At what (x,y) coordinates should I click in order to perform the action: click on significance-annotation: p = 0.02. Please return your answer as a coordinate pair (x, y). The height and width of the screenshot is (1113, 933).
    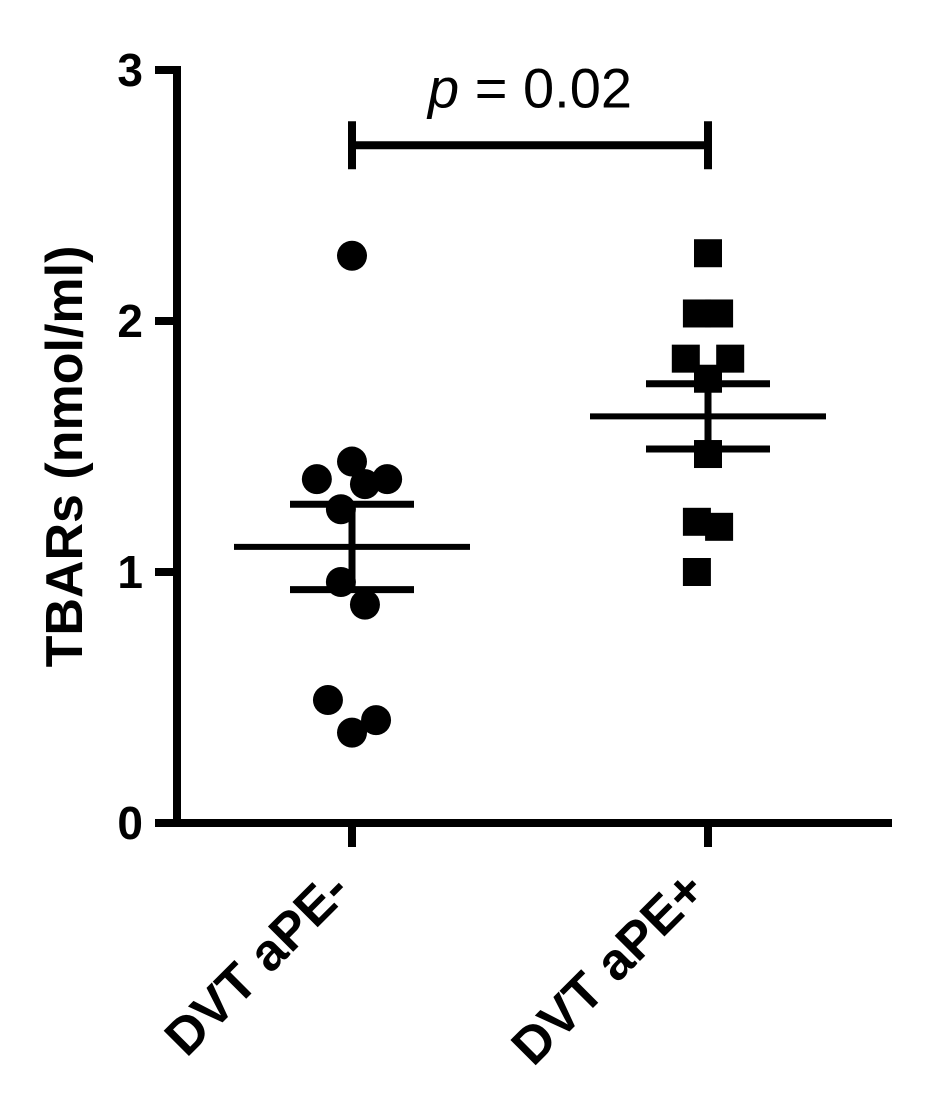
    Looking at the image, I should click on (530, 113).